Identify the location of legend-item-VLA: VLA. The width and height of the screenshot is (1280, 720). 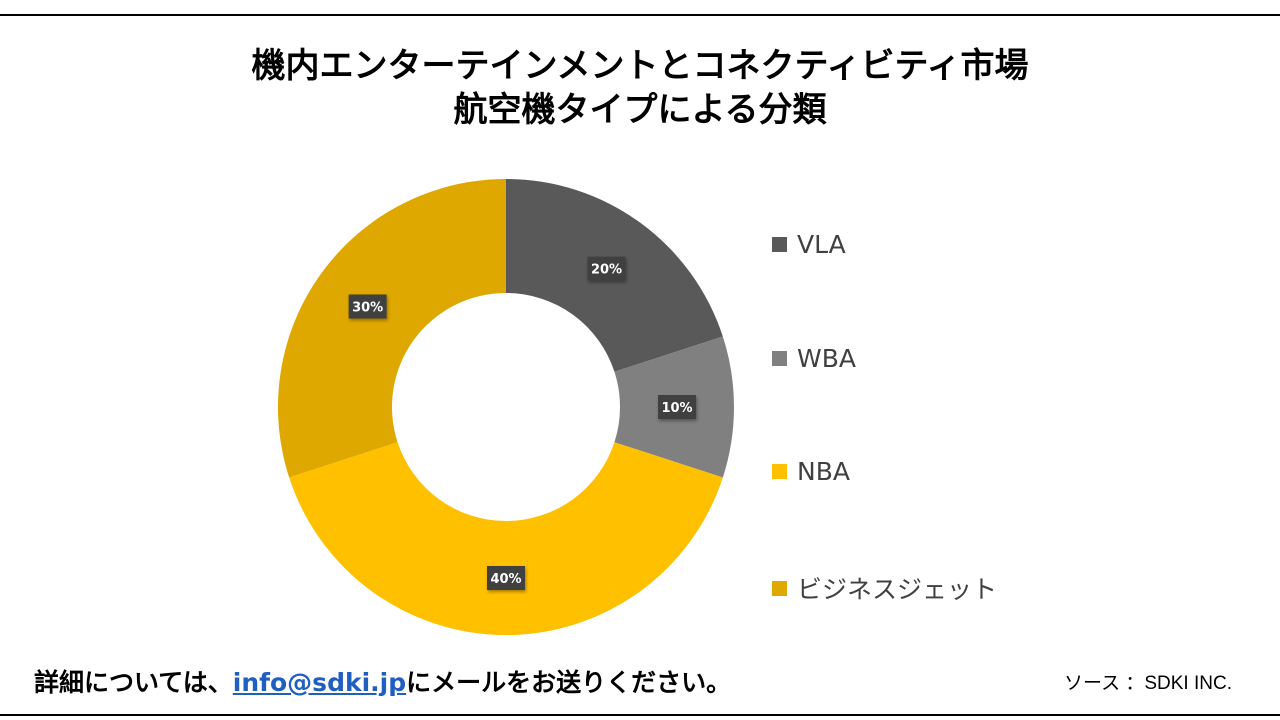
(809, 244).